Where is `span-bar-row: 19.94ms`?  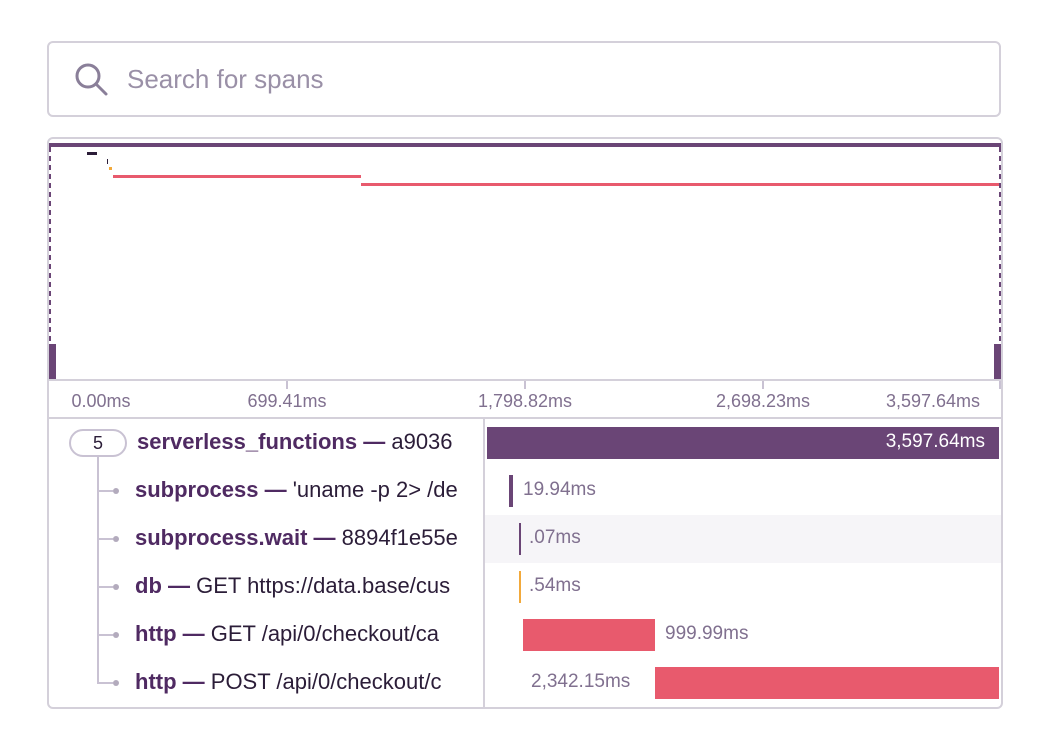 span-bar-row: 19.94ms is located at coordinates (743, 491).